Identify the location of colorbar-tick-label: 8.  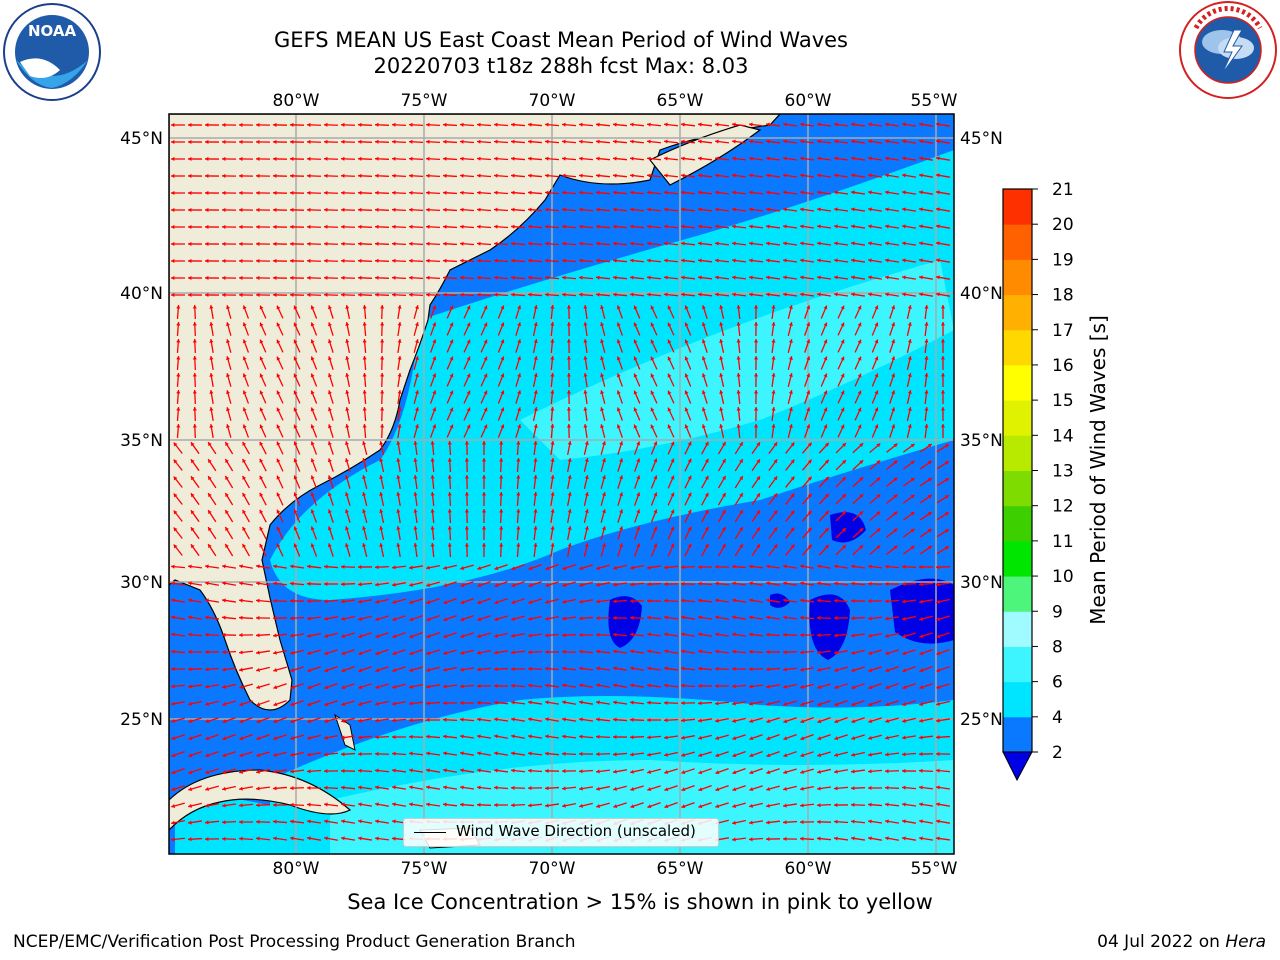
(1057, 647).